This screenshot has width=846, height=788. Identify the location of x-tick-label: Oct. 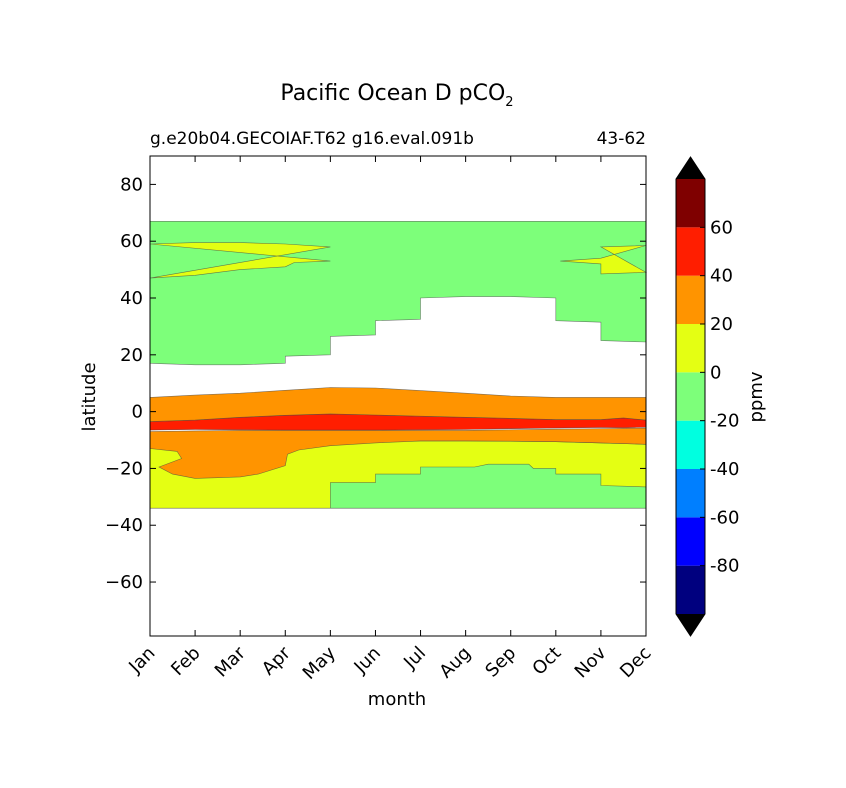
(546, 661).